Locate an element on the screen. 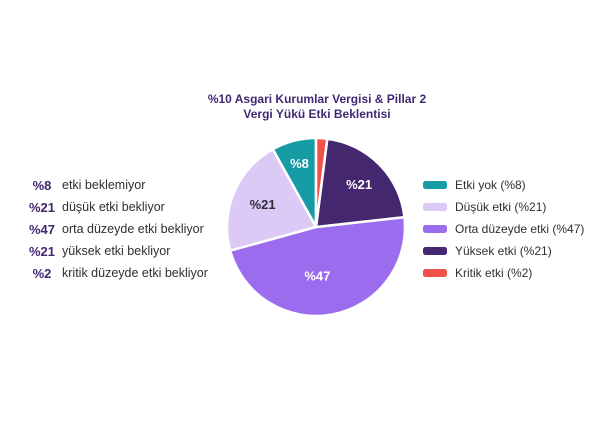  pie-slice-label: %47 is located at coordinates (317, 275).